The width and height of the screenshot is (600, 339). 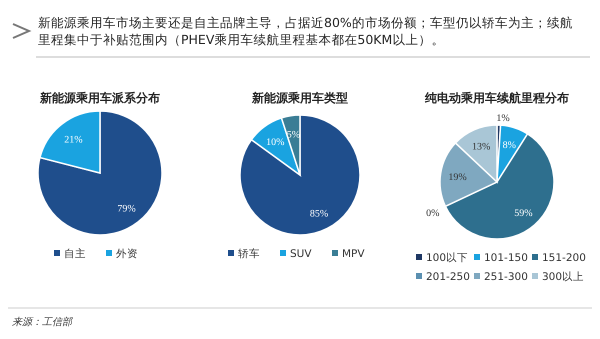 What do you see at coordinates (506, 277) in the screenshot?
I see `legend-label: 251-300` at bounding box center [506, 277].